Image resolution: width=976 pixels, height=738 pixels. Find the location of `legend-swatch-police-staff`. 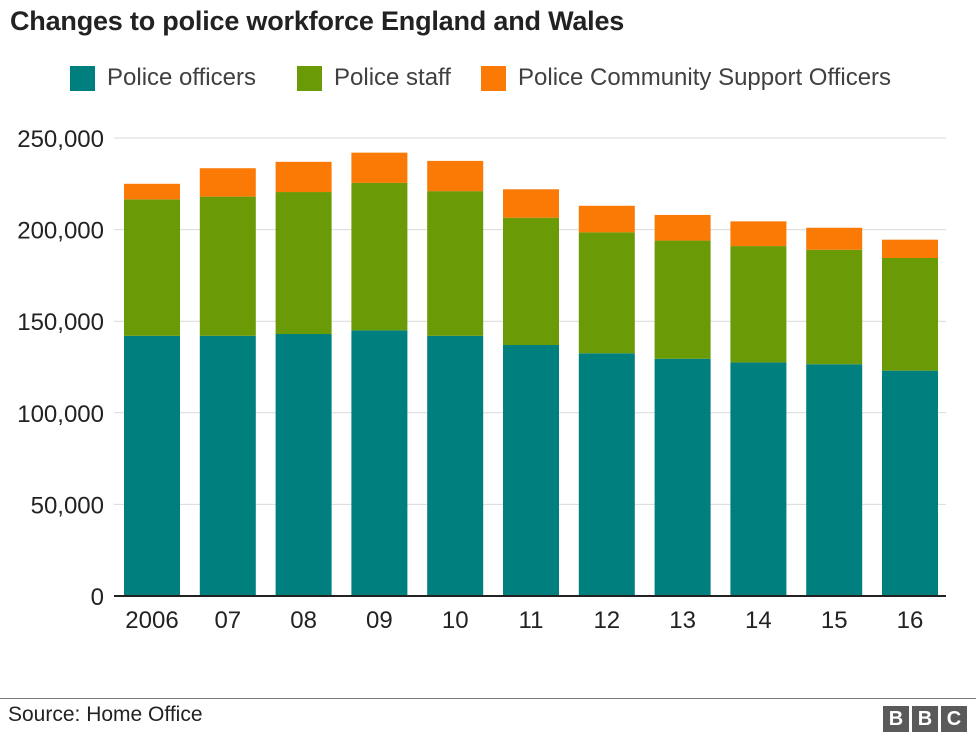

legend-swatch-police-staff is located at coordinates (309, 78).